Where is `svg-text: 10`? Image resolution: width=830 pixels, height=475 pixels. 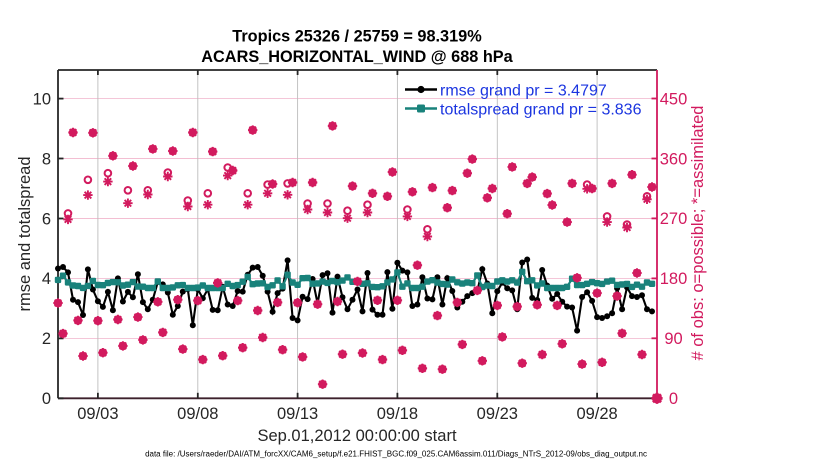
svg-text: 10 is located at coordinates (42, 99).